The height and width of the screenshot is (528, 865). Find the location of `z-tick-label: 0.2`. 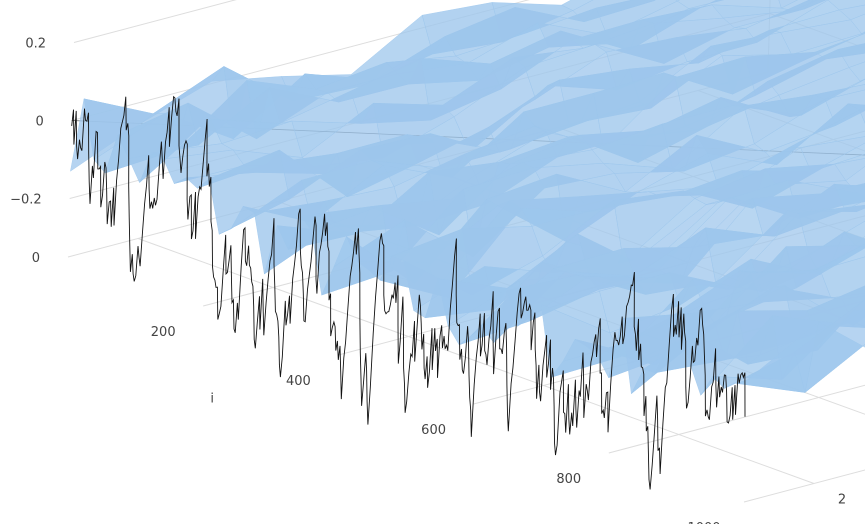

z-tick-label: 0.2 is located at coordinates (35, 44).